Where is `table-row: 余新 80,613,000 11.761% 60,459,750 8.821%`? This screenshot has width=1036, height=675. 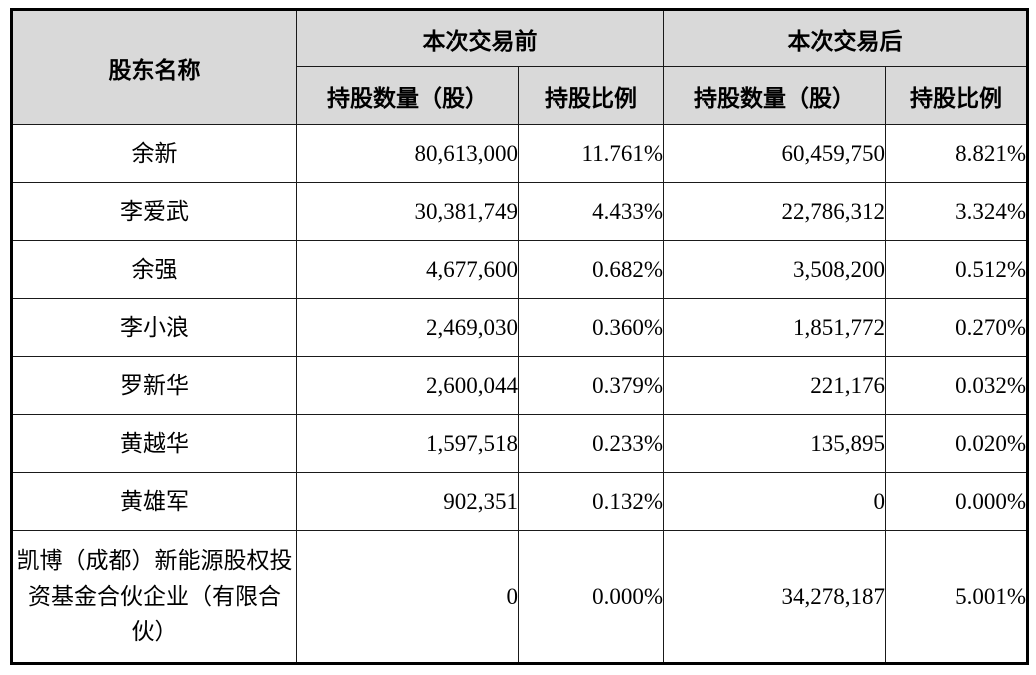
table-row: 余新 80,613,000 11.761% 60,459,750 8.821% is located at coordinates (519, 153).